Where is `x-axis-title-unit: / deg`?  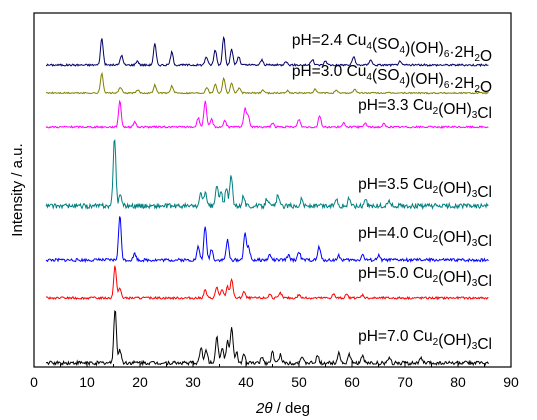
x-axis-title-unit: / deg is located at coordinates (291, 408).